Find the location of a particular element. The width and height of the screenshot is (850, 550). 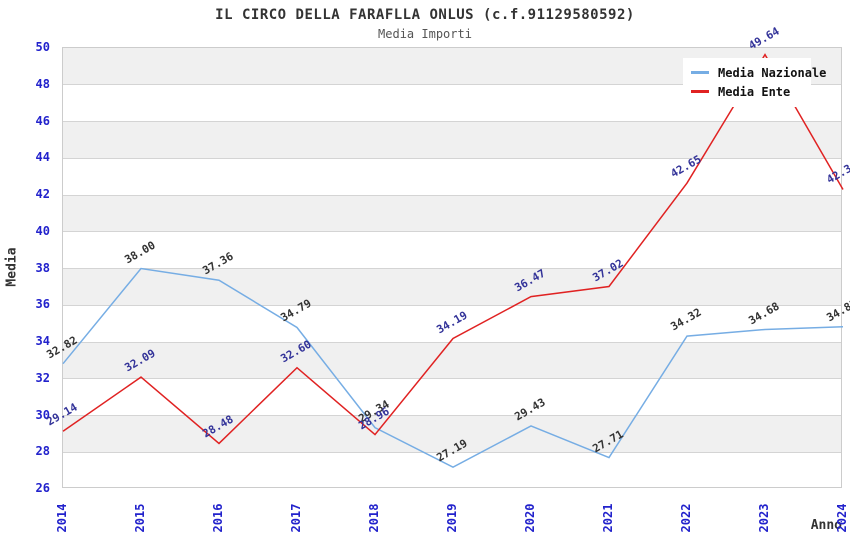

legend-item: Media Ente is located at coordinates (748, 91).